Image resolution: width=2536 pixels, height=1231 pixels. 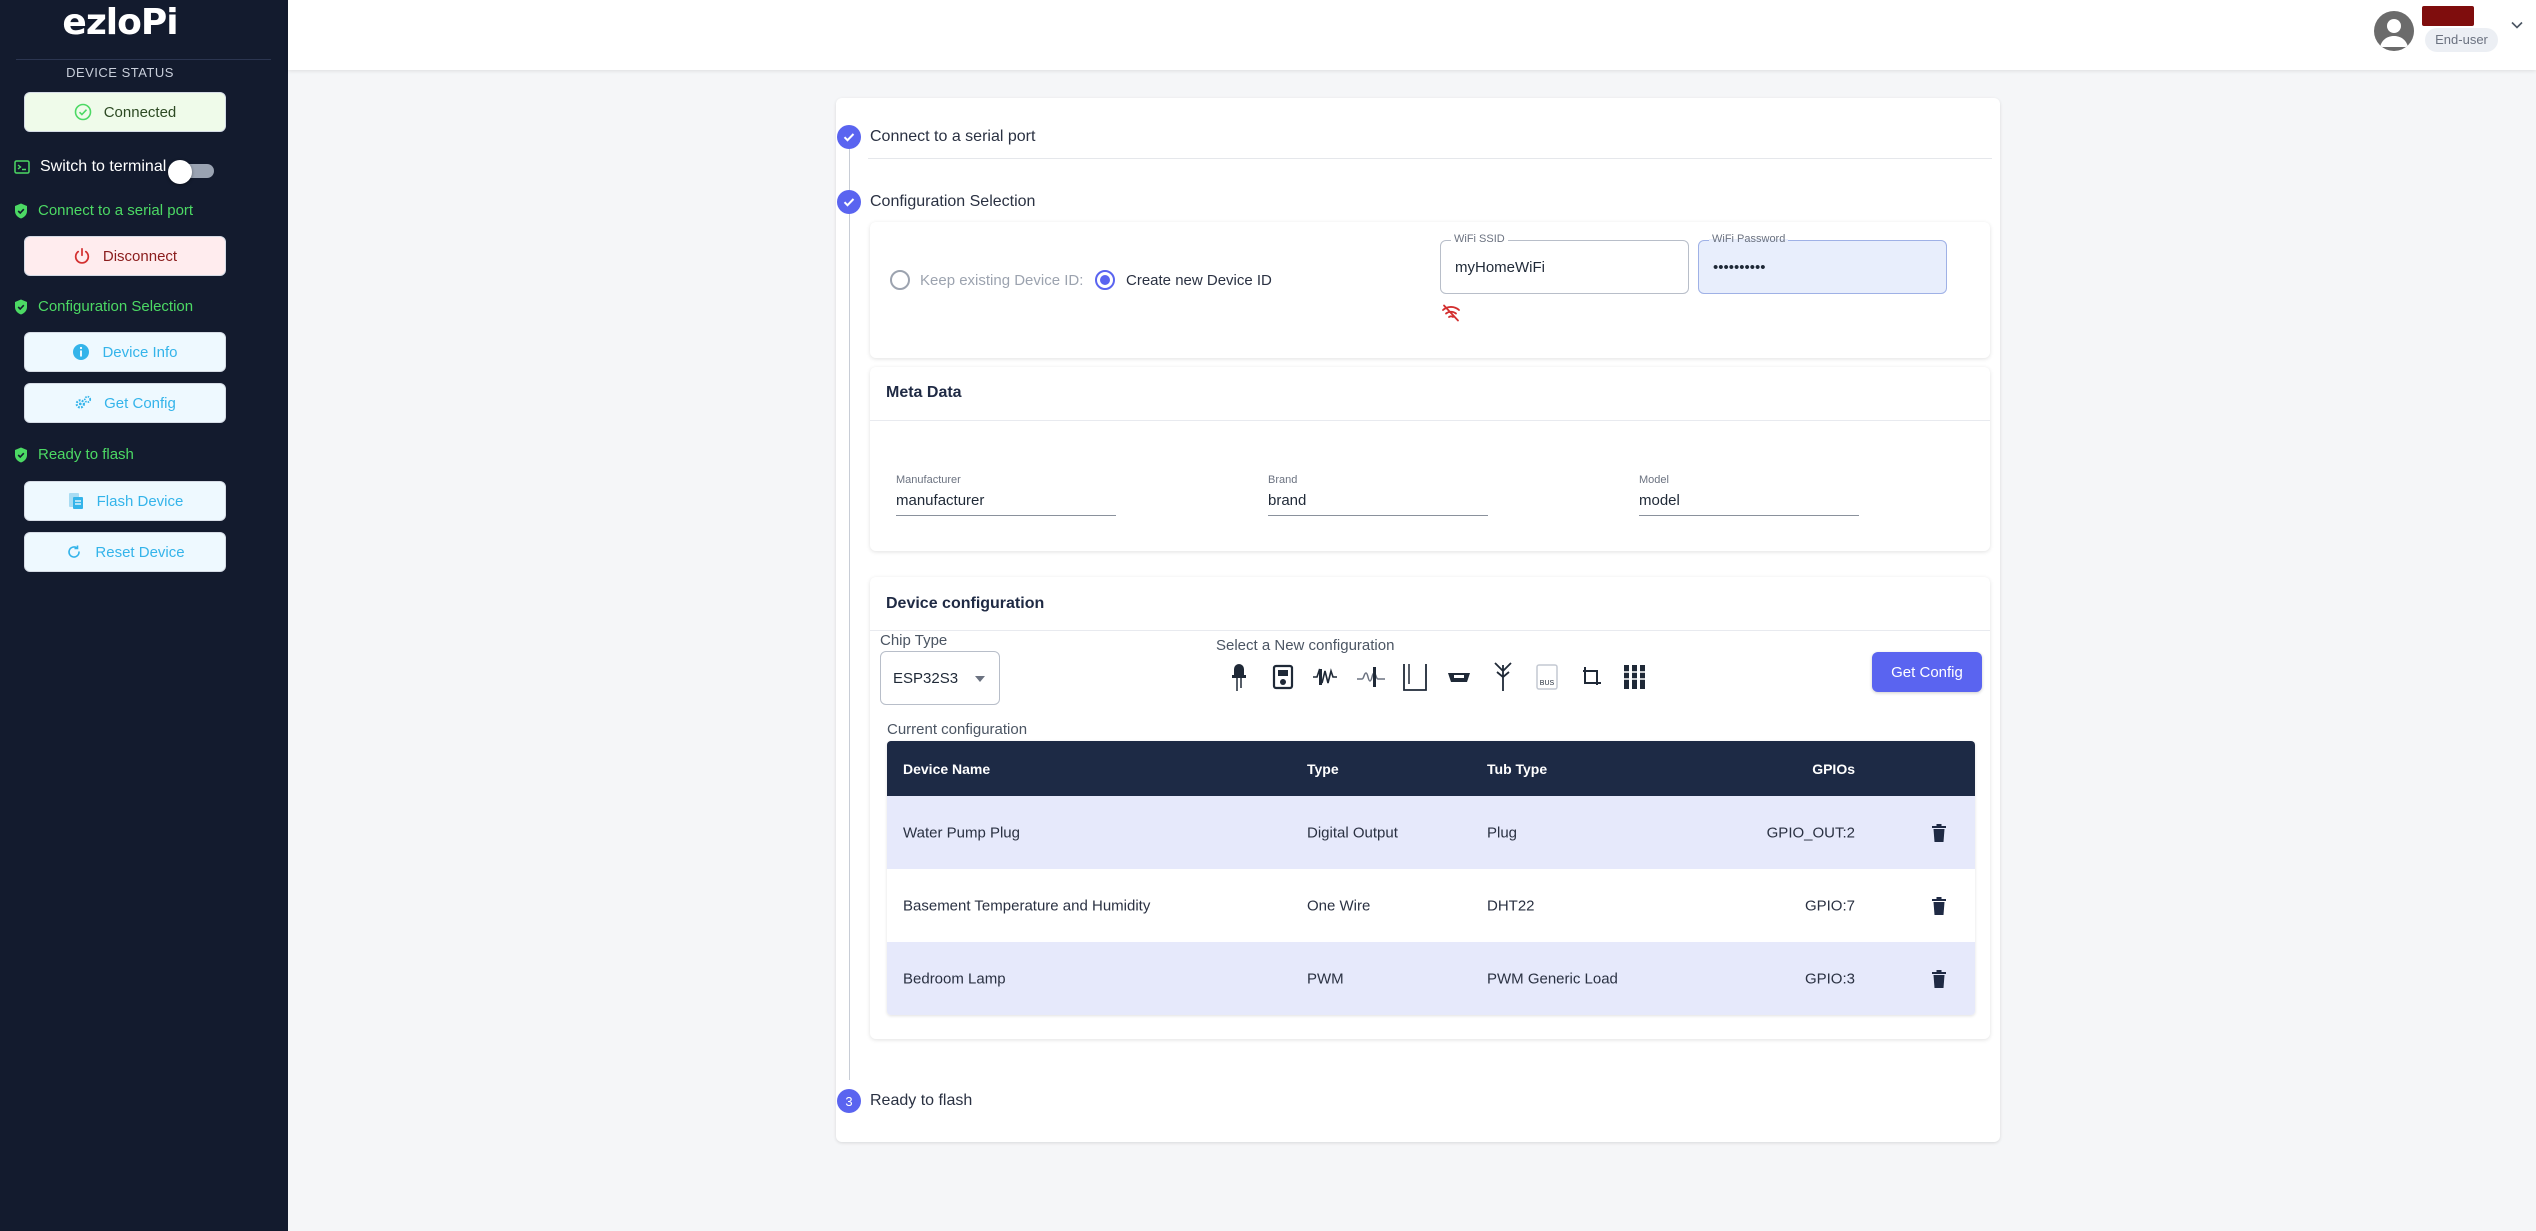 I want to click on gears-icon, so click(x=83, y=403).